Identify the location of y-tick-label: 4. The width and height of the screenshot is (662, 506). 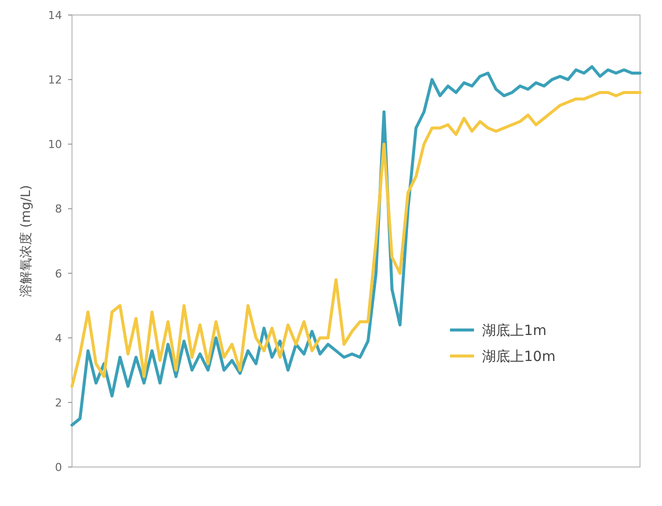
(58, 338).